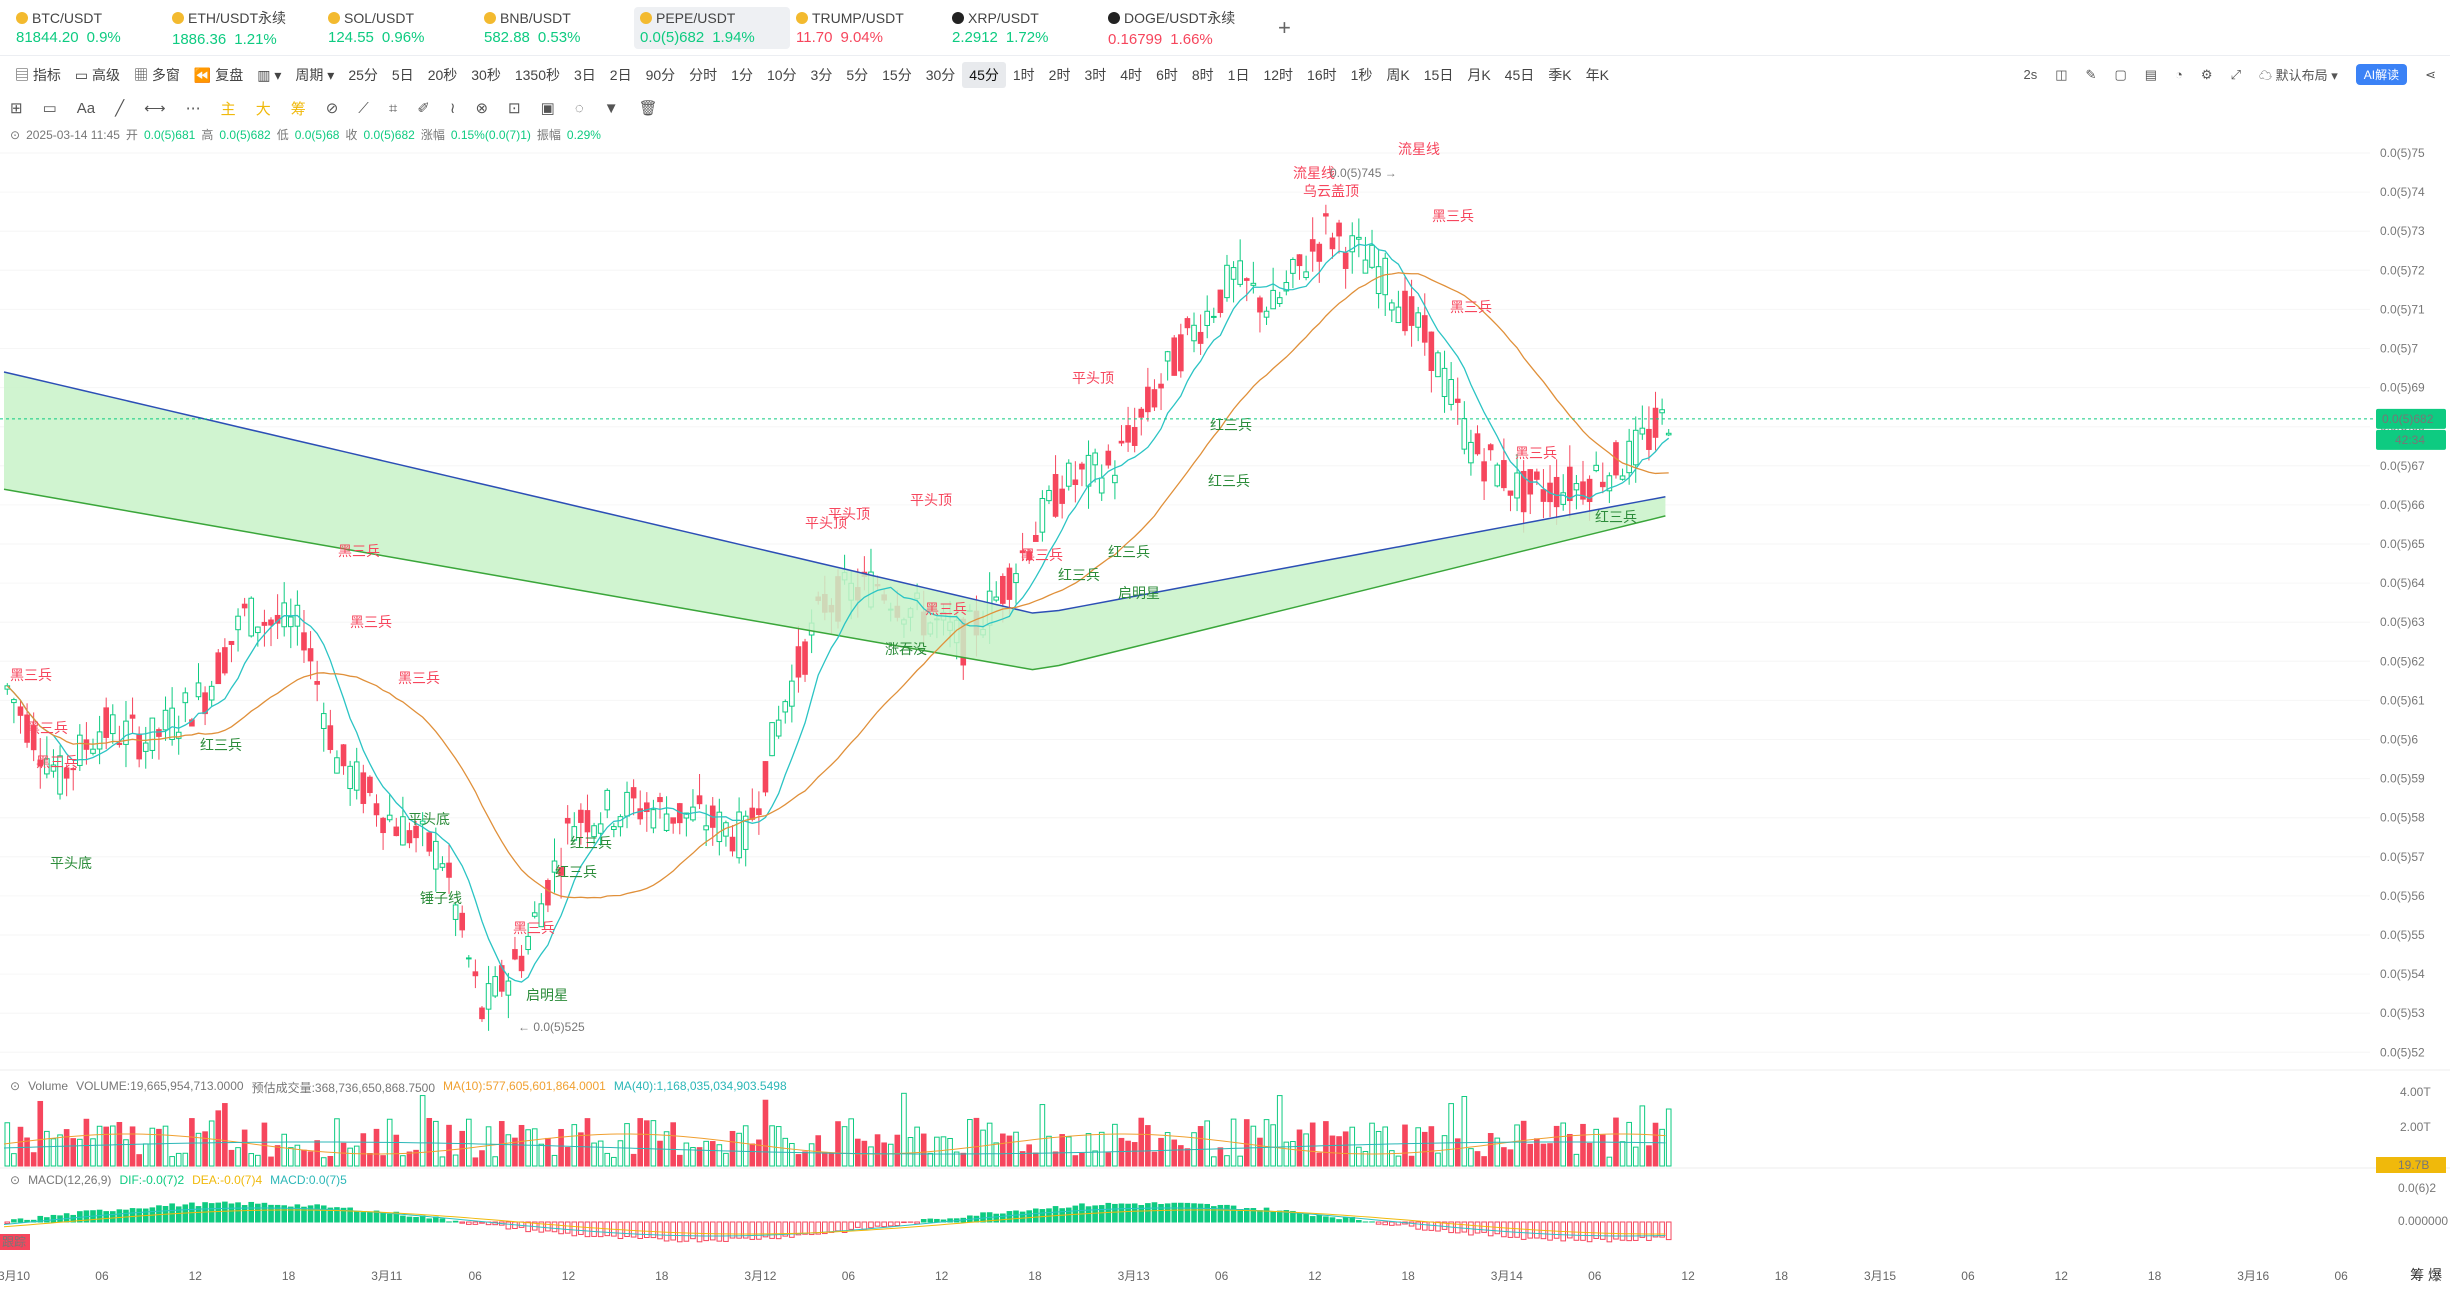  Describe the element at coordinates (88, 28) in the screenshot. I see `ticker-btcusdt: BTC/USDT 81844.20 0.9%` at that location.